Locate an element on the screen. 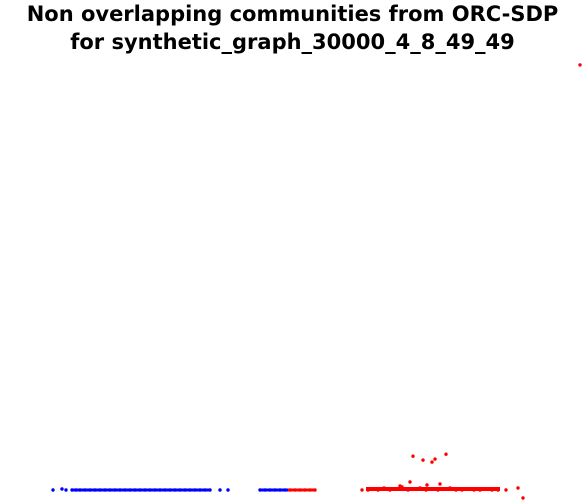  dense-band-community-a is located at coordinates (141, 490).